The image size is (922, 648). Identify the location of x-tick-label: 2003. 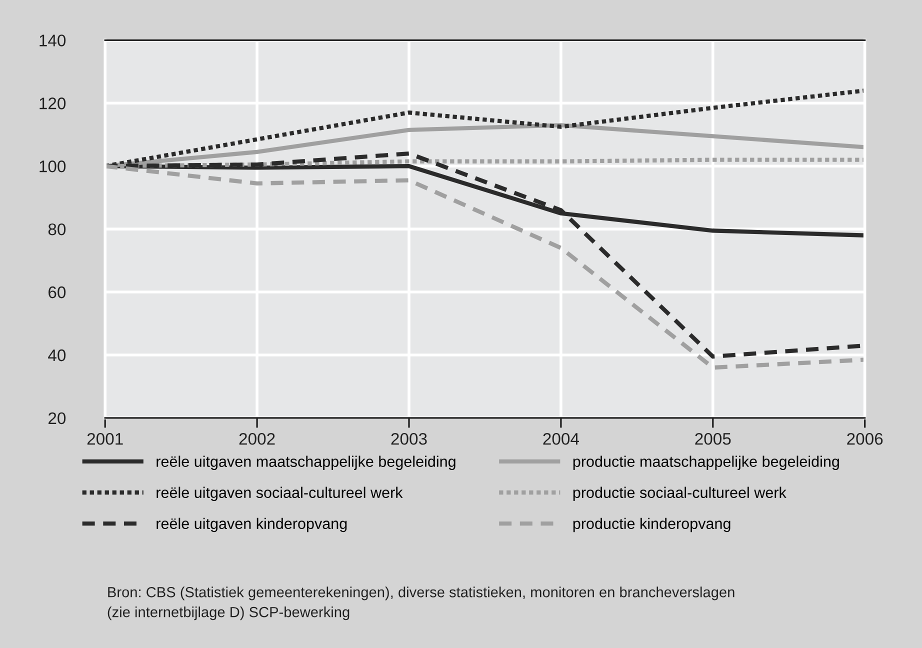
(409, 438).